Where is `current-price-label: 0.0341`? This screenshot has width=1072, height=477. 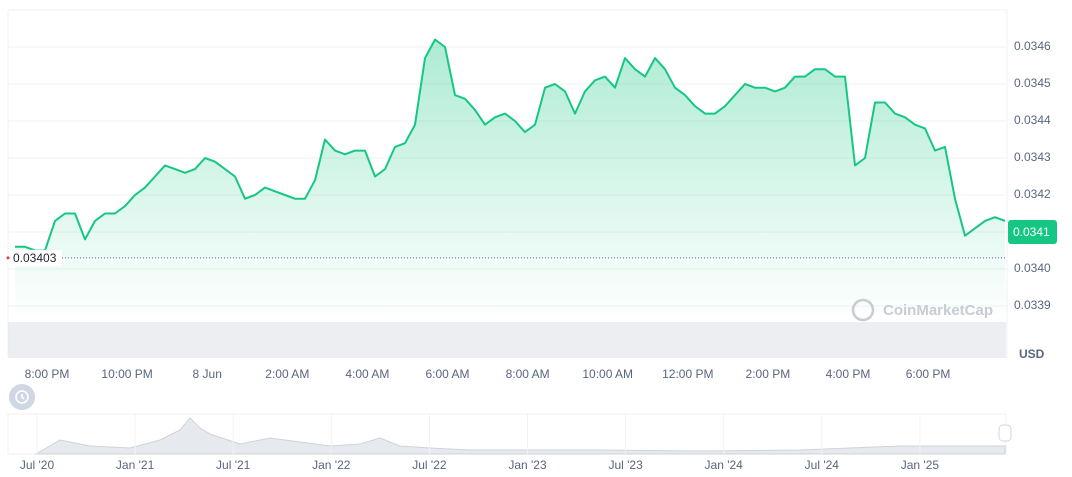
current-price-label: 0.0341 is located at coordinates (1031, 232).